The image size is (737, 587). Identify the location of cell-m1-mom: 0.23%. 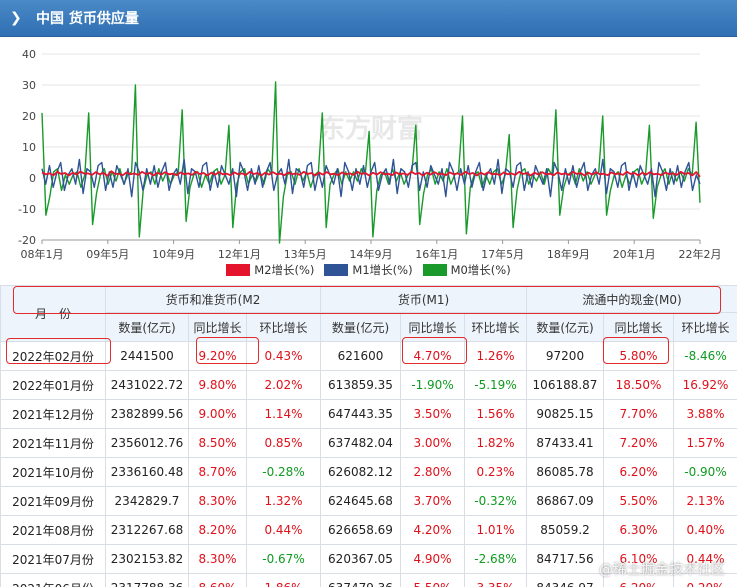
(495, 472).